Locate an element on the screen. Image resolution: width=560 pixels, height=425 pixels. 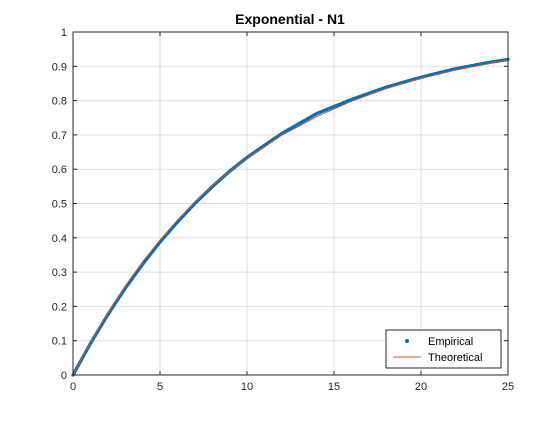
x-tick-label: 0 is located at coordinates (73, 387).